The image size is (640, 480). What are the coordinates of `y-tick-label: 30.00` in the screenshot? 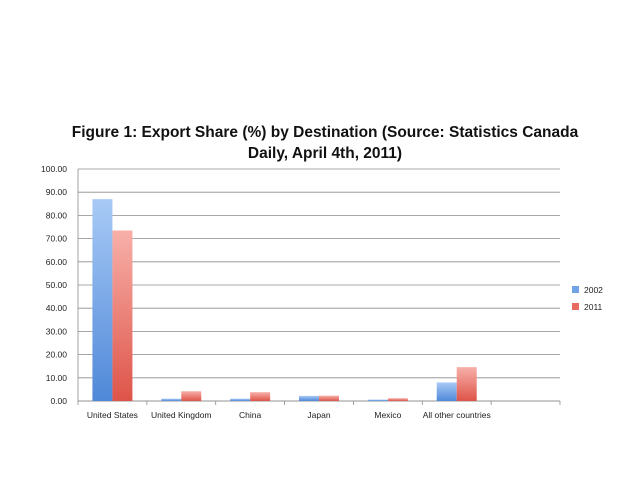 It's located at (57, 331).